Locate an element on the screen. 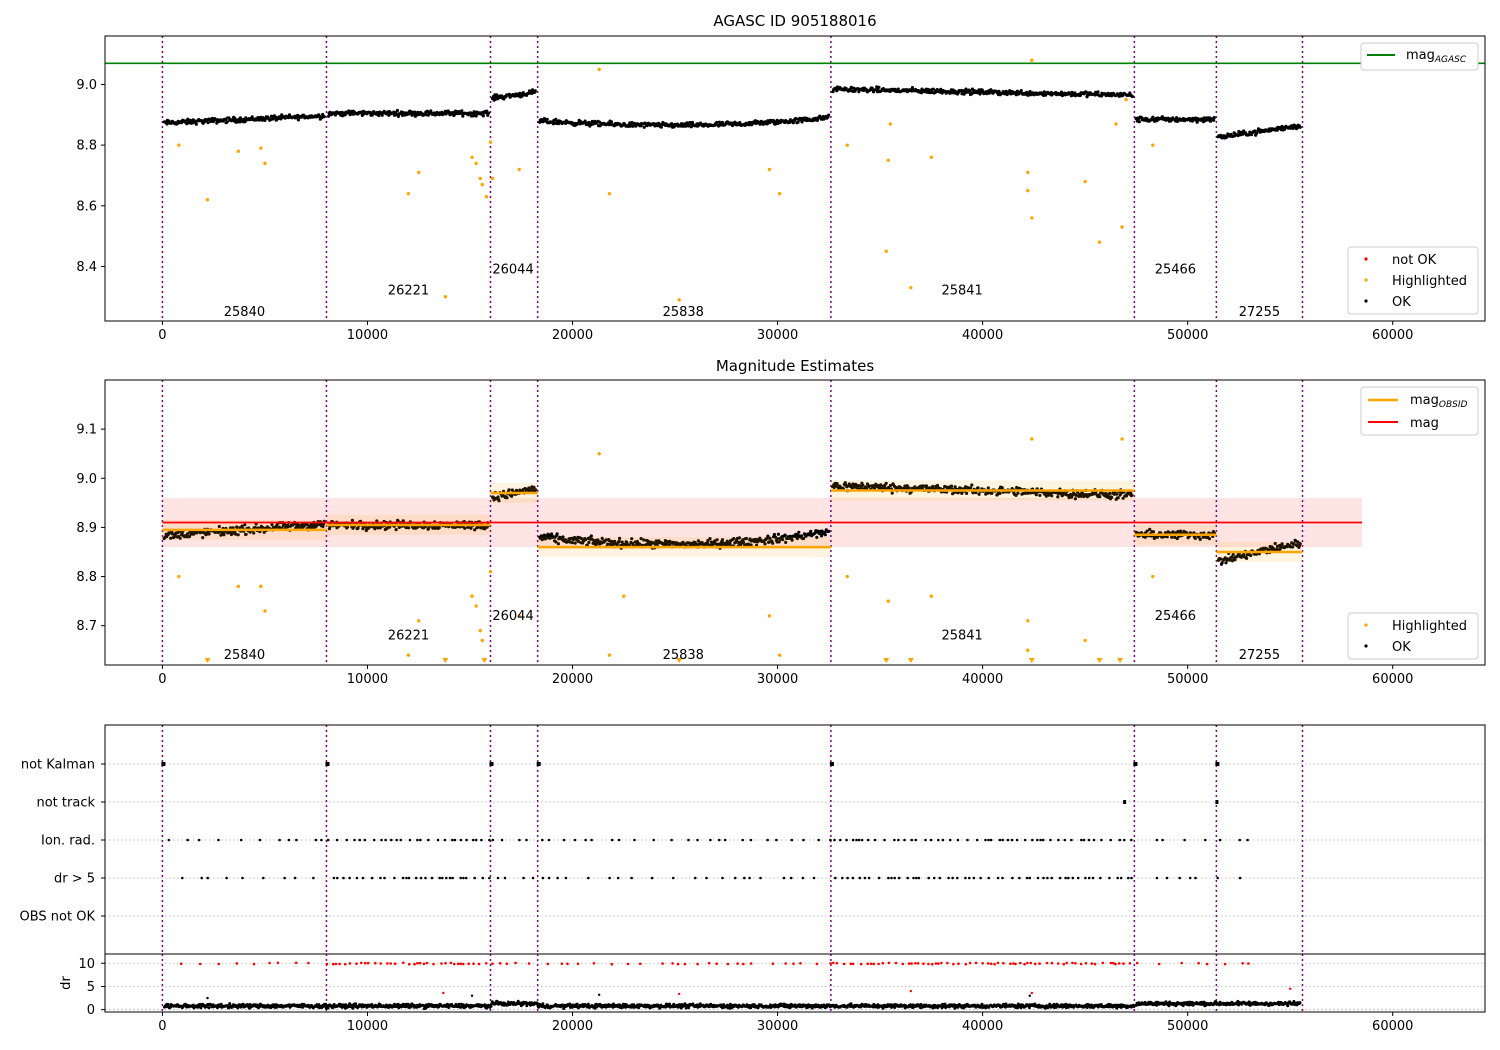 The height and width of the screenshot is (1050, 1500). dr-data-points is located at coordinates (732, 1005).